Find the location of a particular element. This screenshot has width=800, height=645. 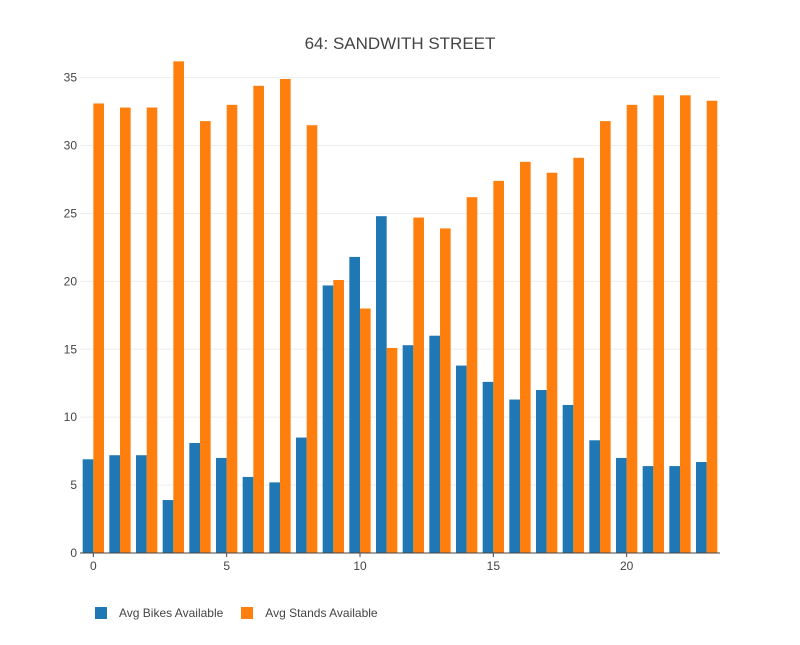

y-tick-label: 20 is located at coordinates (71, 281).